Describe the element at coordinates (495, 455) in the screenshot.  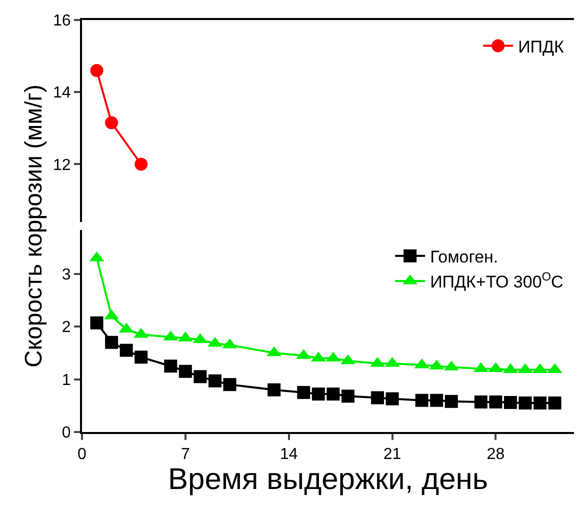
I see `x-tick-label: 28` at that location.